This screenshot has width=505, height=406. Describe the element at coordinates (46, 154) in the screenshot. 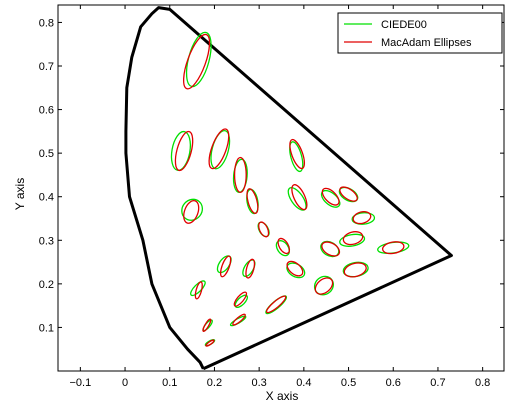

I see `y-tick-label: 0.5` at that location.